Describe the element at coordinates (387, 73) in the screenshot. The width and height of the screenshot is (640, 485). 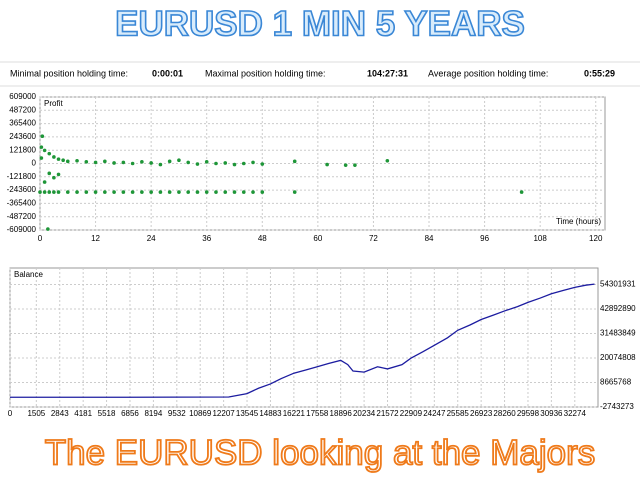
I see `stat-value: 104:27:31` at that location.